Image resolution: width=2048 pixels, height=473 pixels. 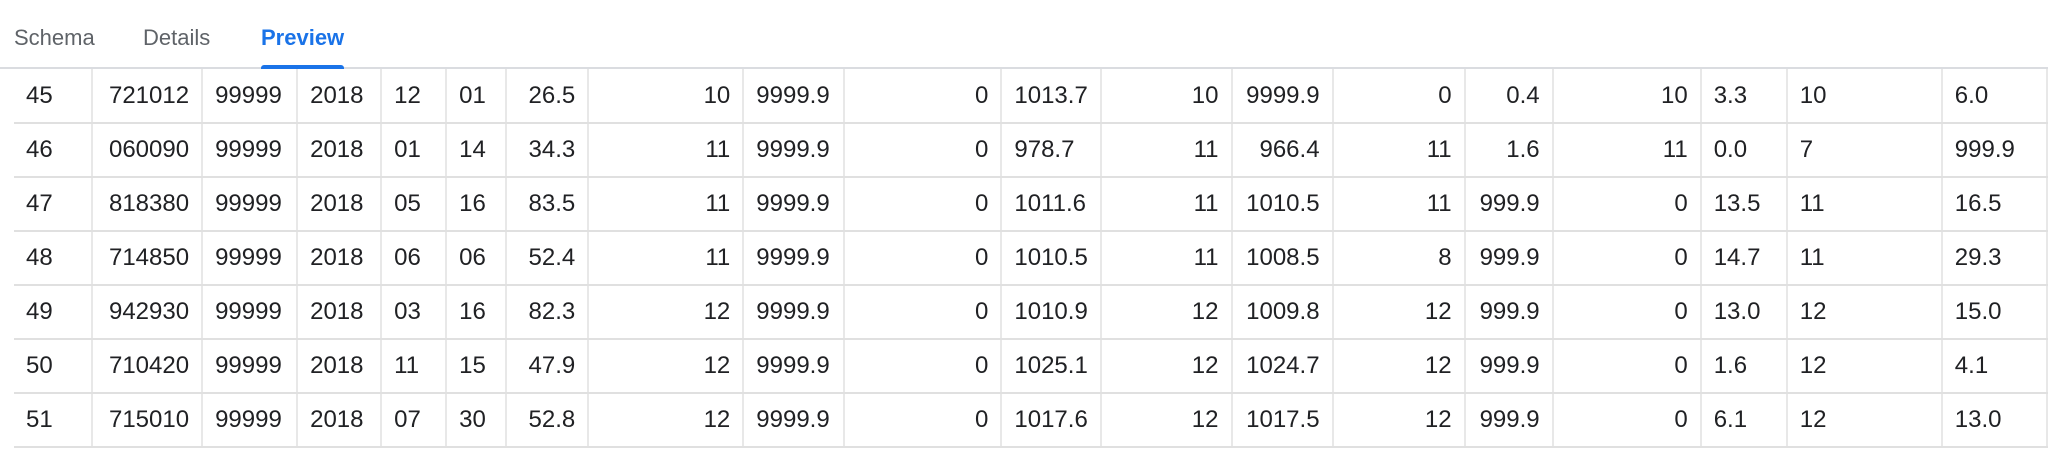 I want to click on table-cell: 6.1, so click(x=1744, y=420).